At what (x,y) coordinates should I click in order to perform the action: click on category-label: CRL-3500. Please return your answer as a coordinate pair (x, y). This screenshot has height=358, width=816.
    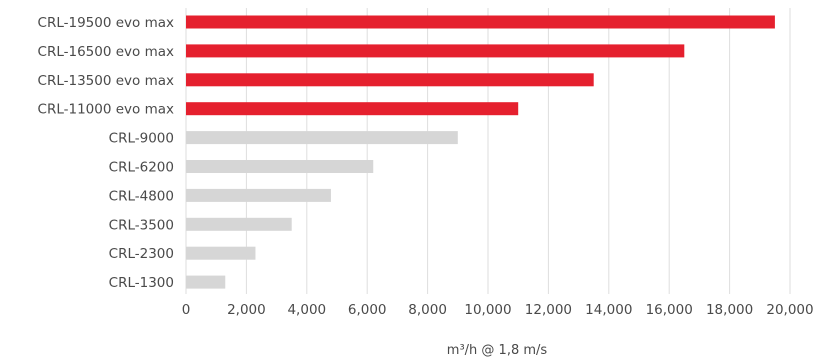
    Looking at the image, I should click on (141, 225).